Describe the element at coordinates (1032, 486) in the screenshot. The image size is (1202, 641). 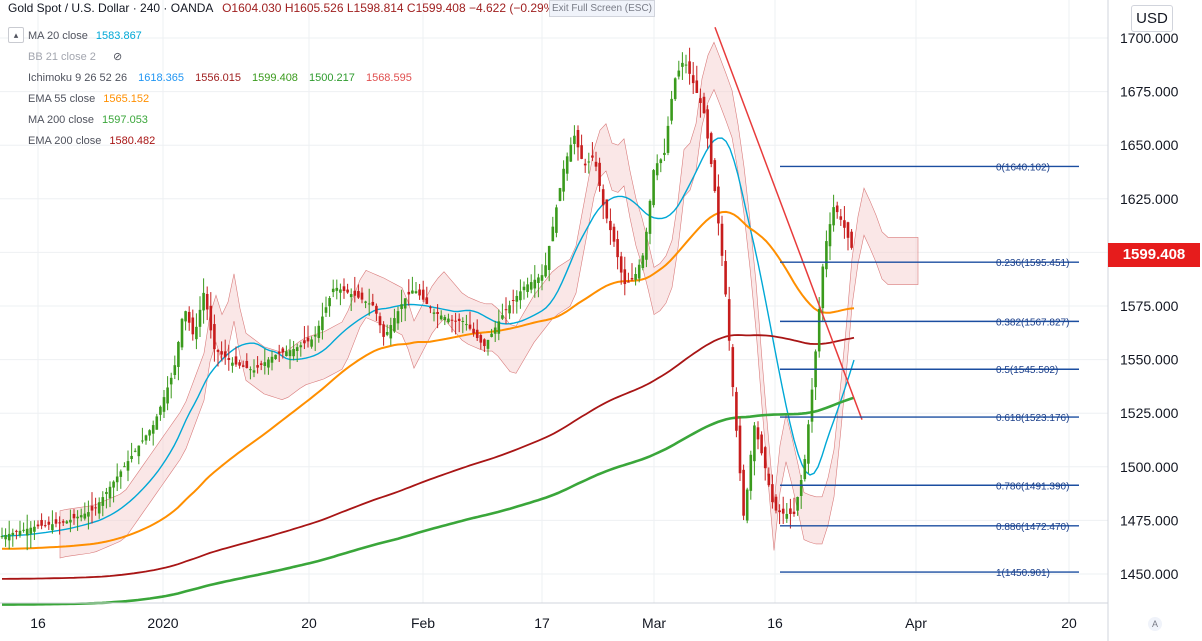
I see `fib-level-label: 0.786(1491.390)` at that location.